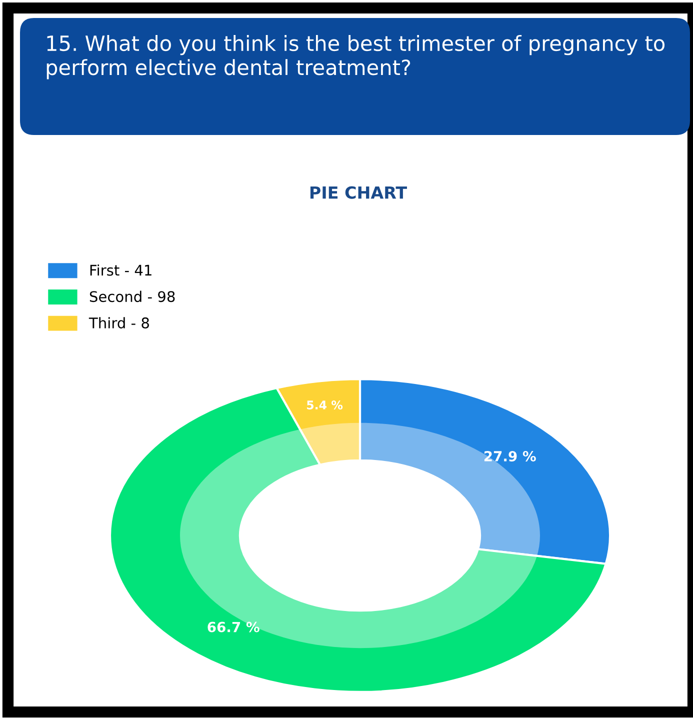 This screenshot has width=693, height=718. What do you see at coordinates (121, 270) in the screenshot?
I see `legend-label: First - 41` at bounding box center [121, 270].